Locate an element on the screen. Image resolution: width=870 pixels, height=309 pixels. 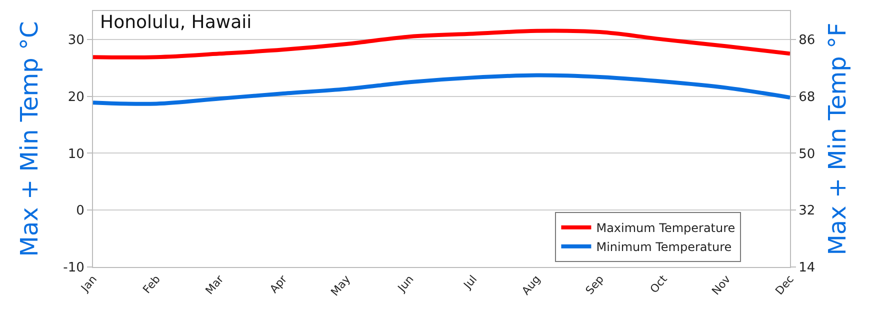
y2-axis-title: Max + Min Temp °F is located at coordinates (837, 139).